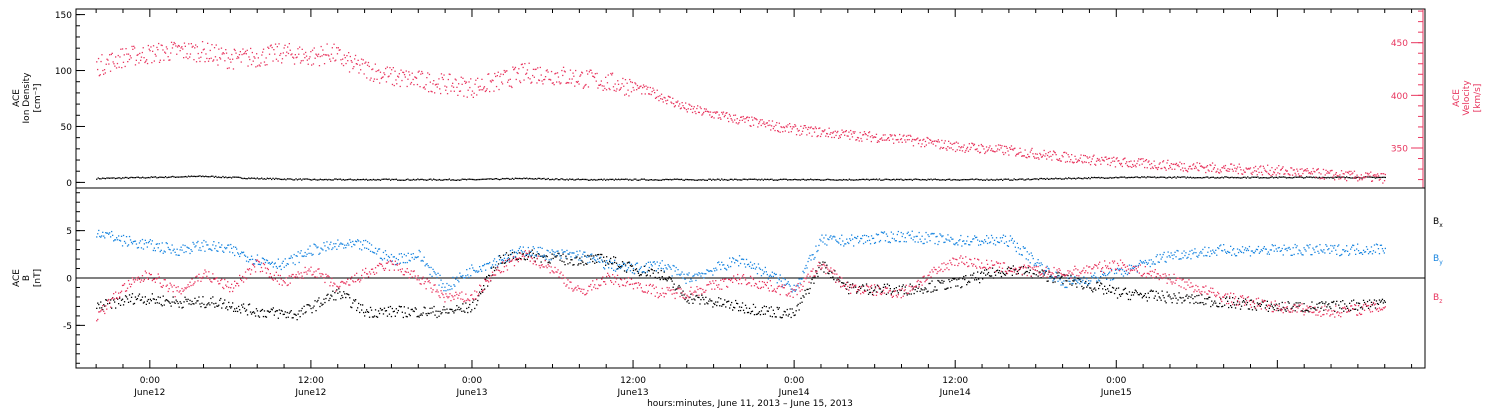 This screenshot has height=410, width=1500. I want to click on by-series, so click(741, 261).